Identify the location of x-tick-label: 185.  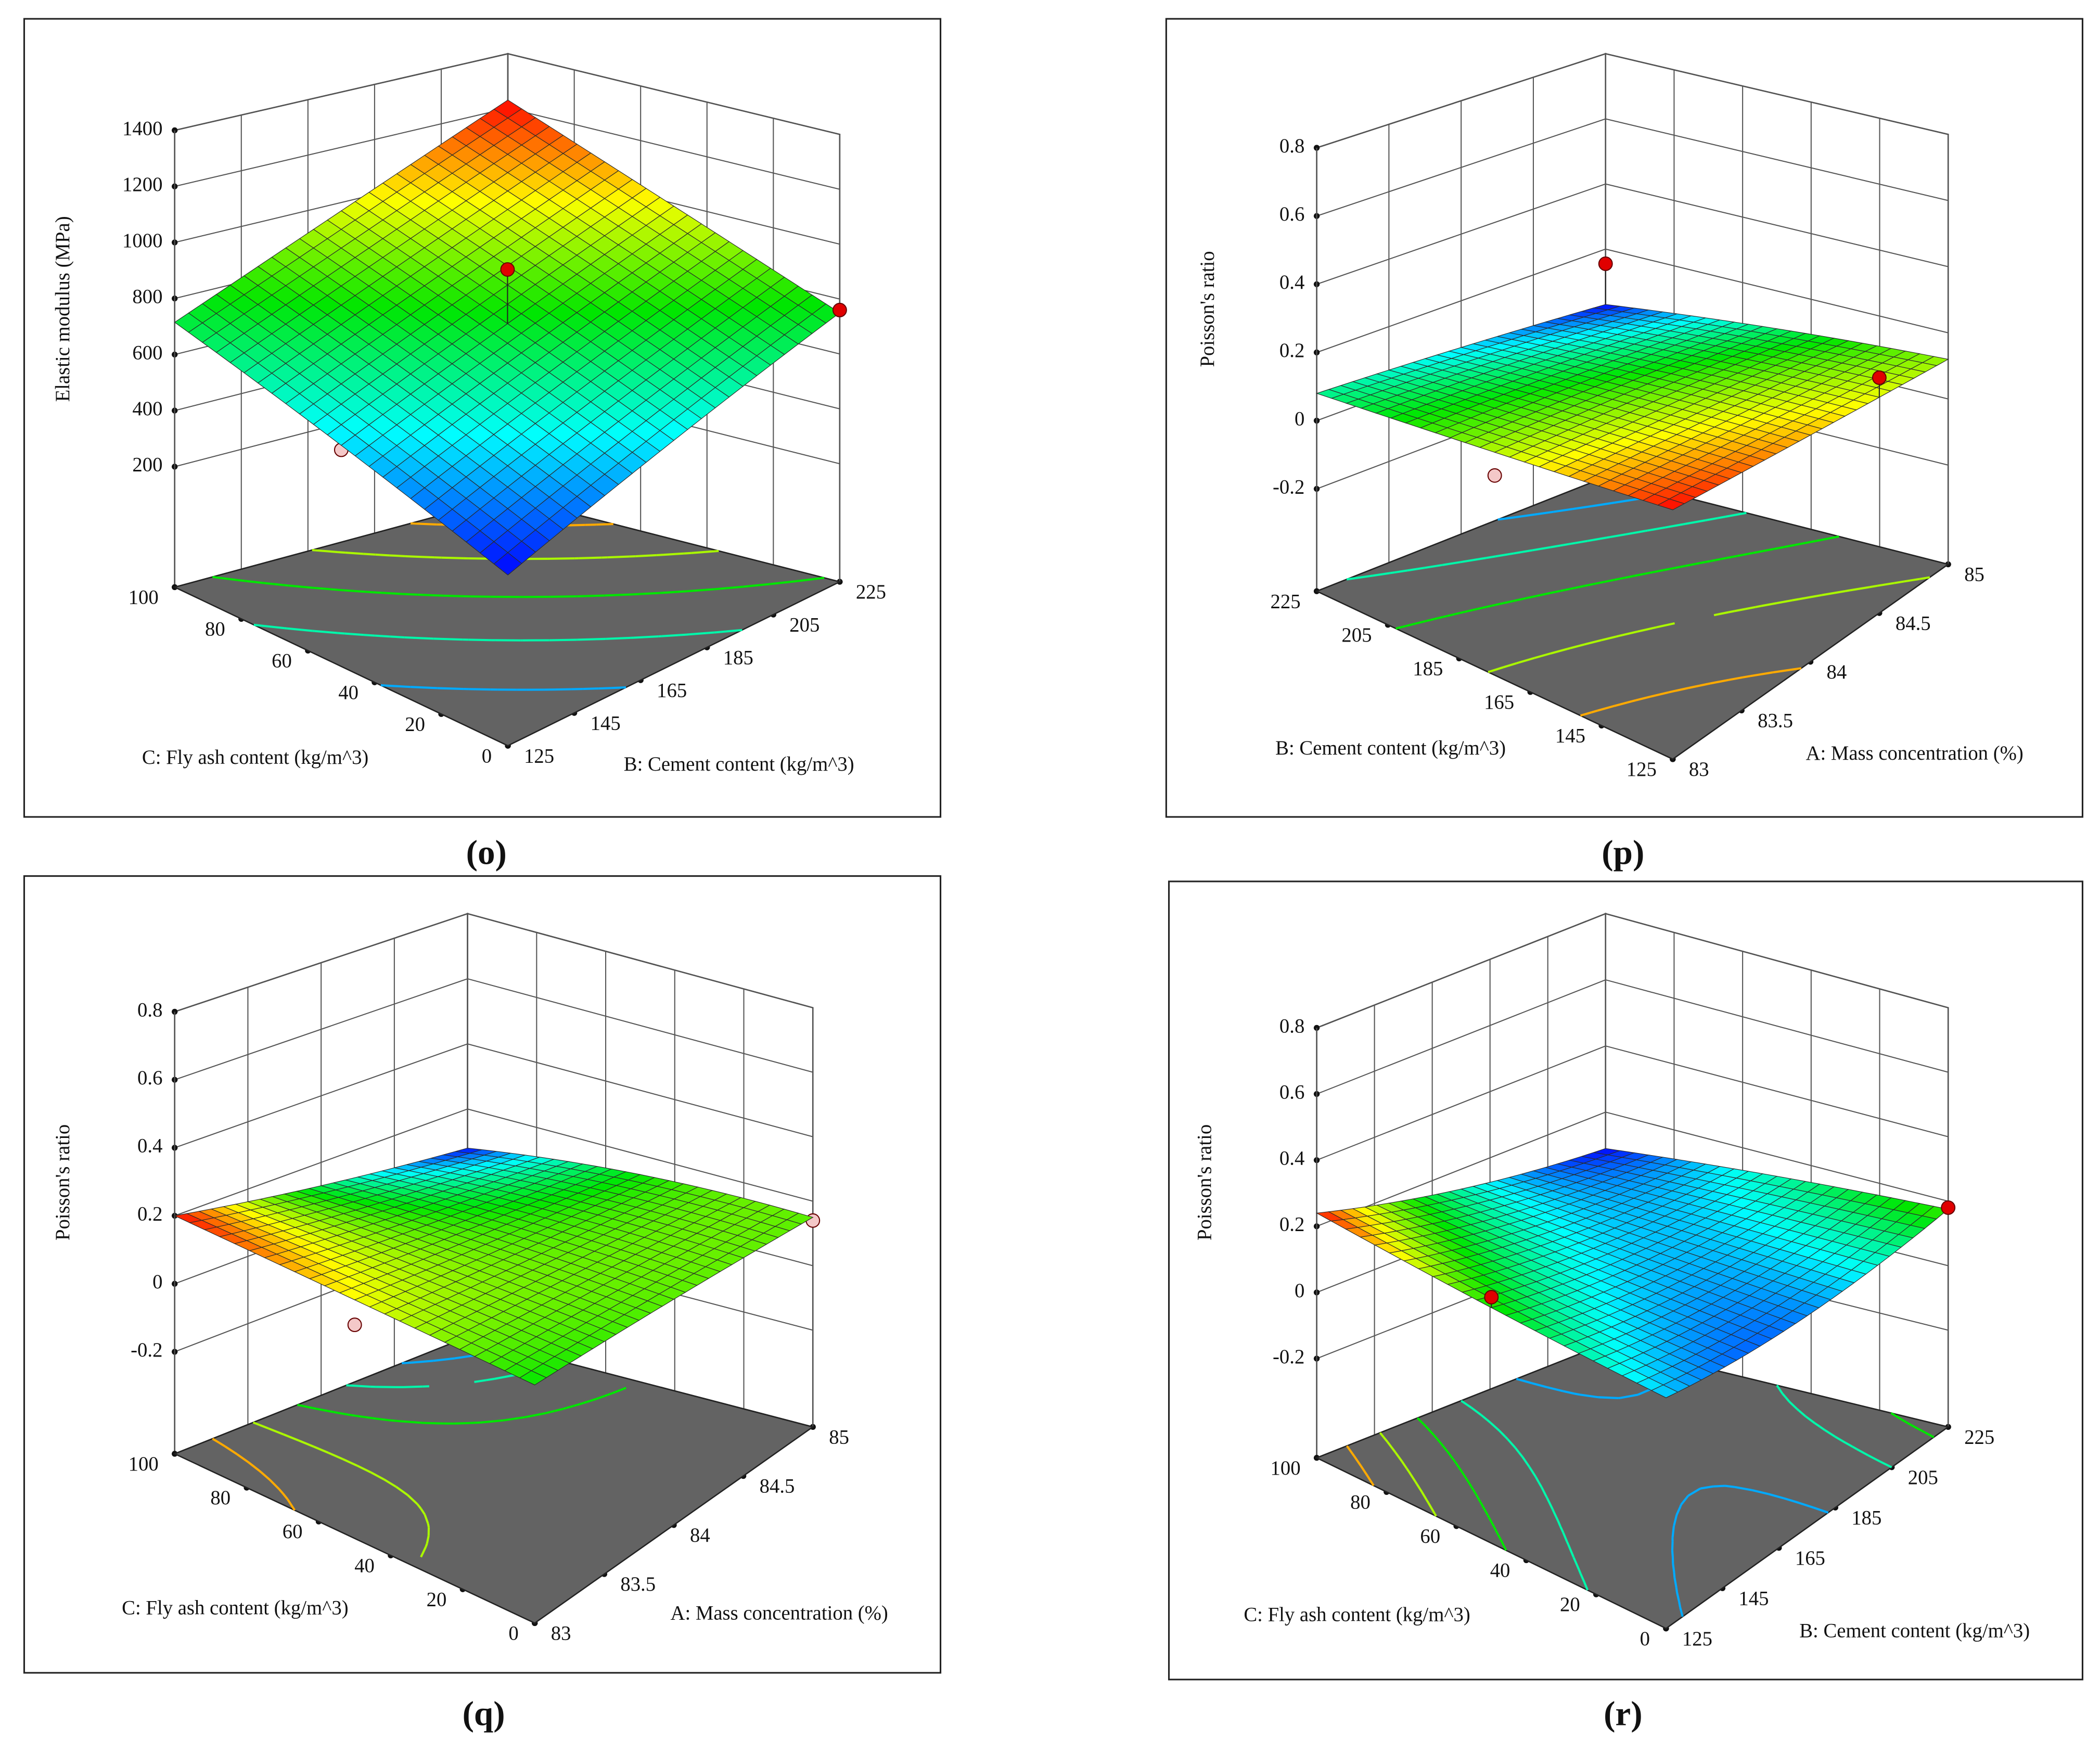
(738, 657).